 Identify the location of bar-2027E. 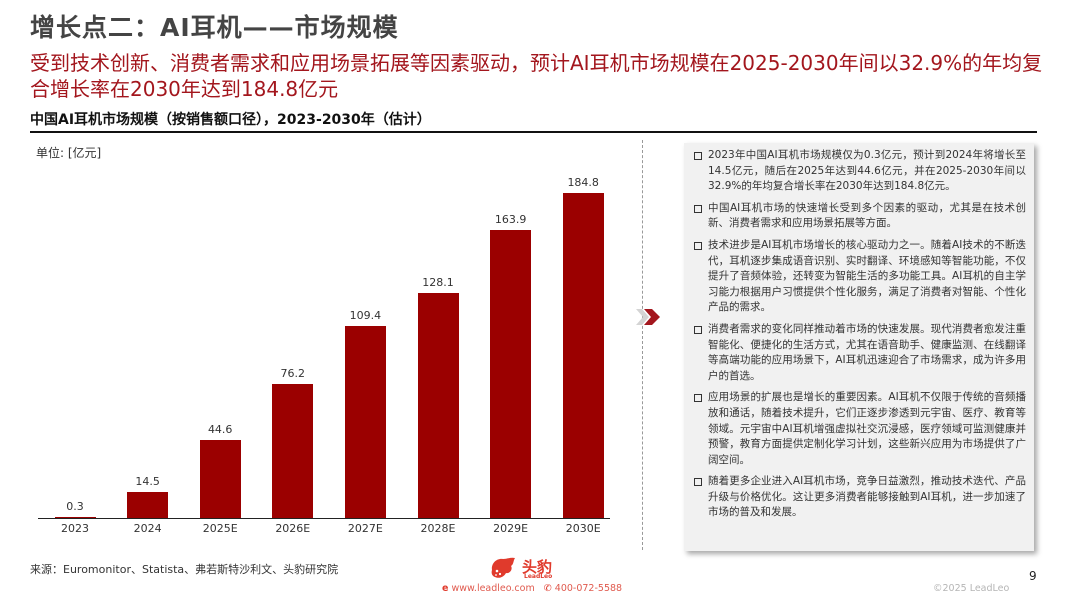
(365, 421).